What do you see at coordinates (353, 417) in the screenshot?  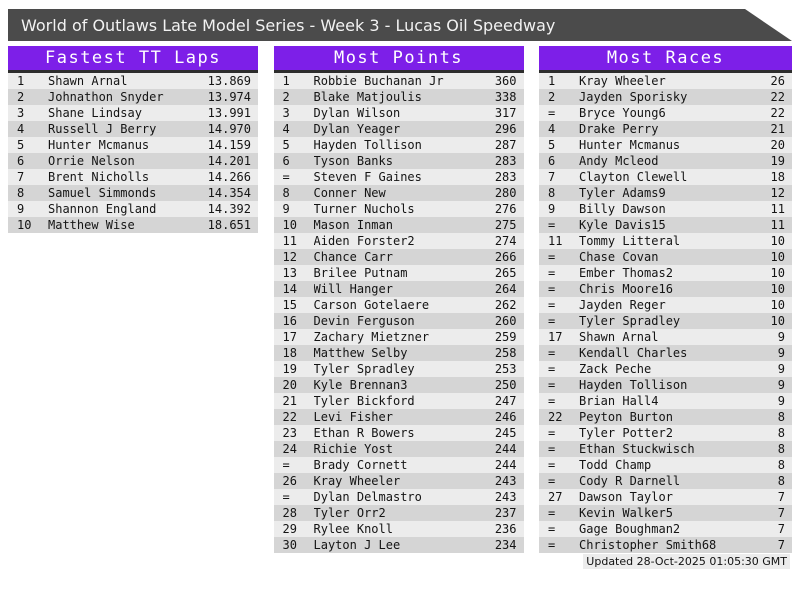 I see `name-cell: Levi Fisher` at bounding box center [353, 417].